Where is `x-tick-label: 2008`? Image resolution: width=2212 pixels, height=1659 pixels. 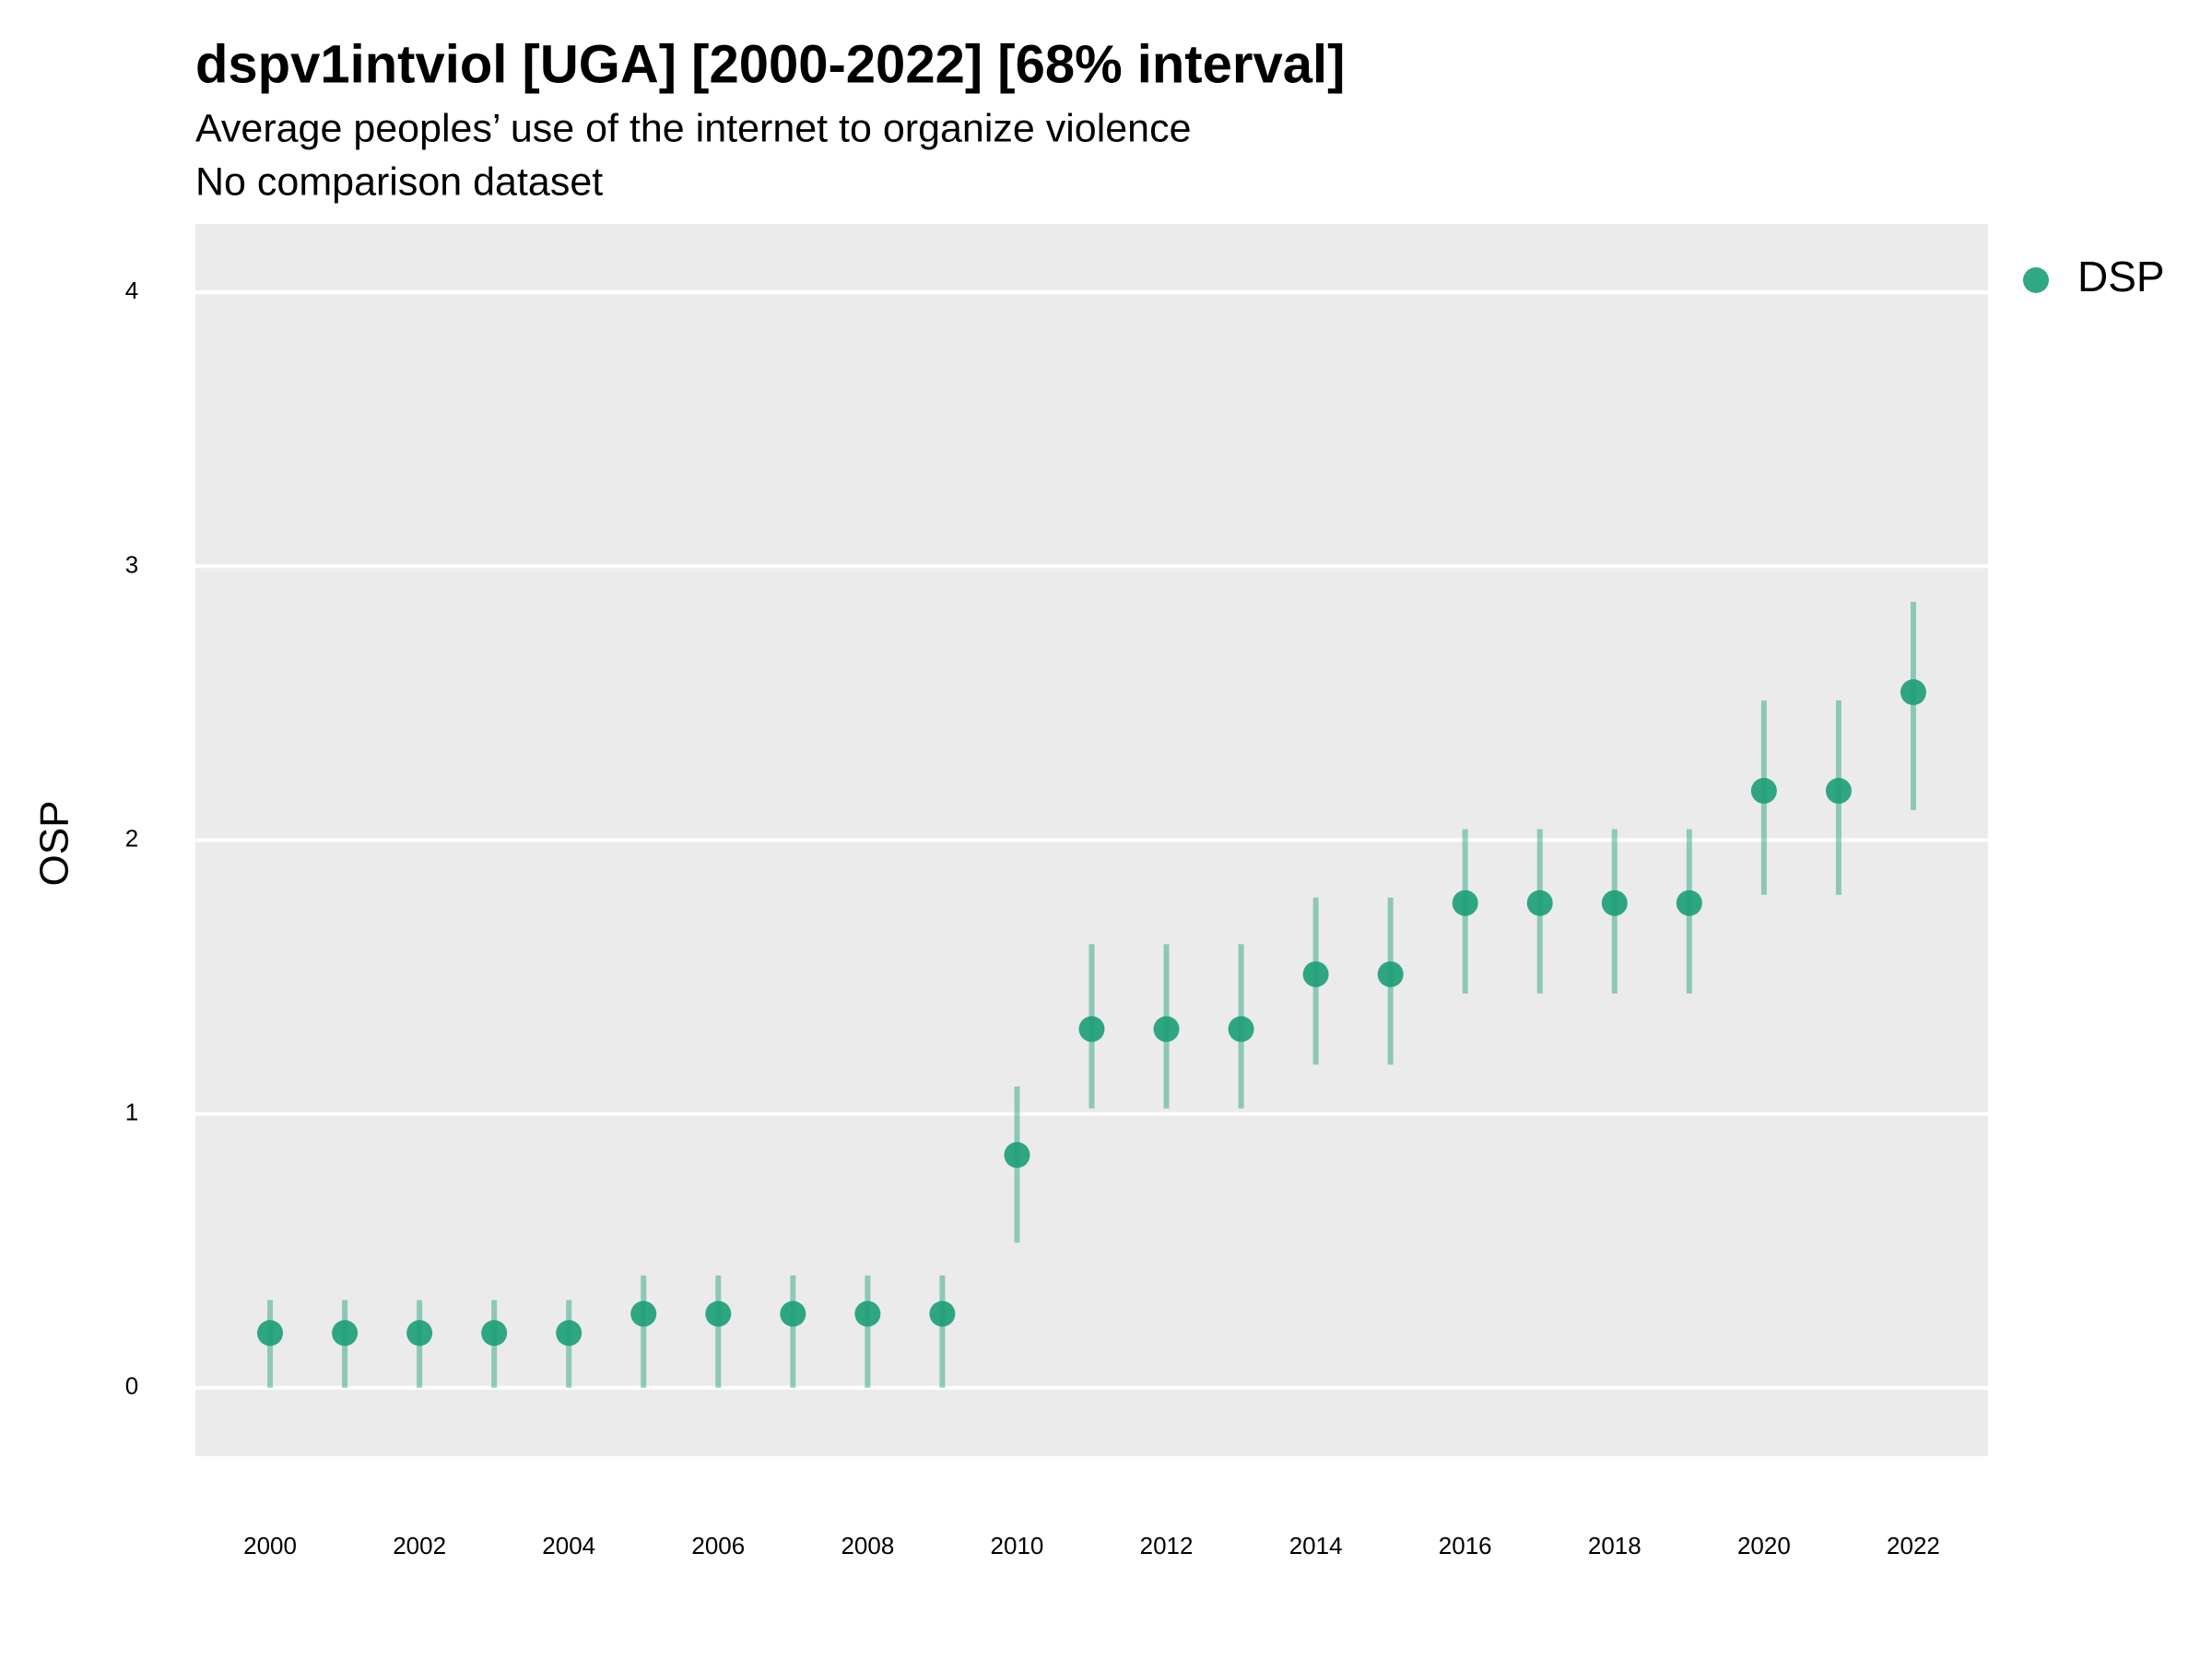
x-tick-label: 2008 is located at coordinates (867, 1545).